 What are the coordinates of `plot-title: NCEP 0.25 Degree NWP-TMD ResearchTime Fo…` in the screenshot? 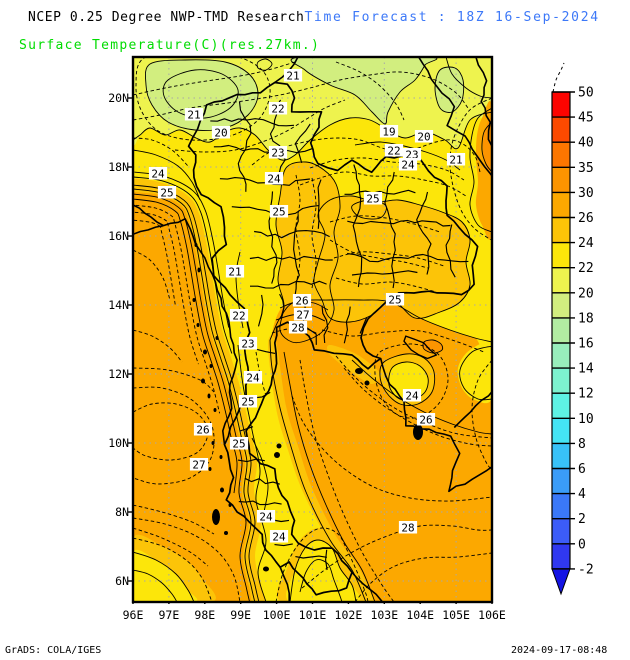 It's located at (314, 17).